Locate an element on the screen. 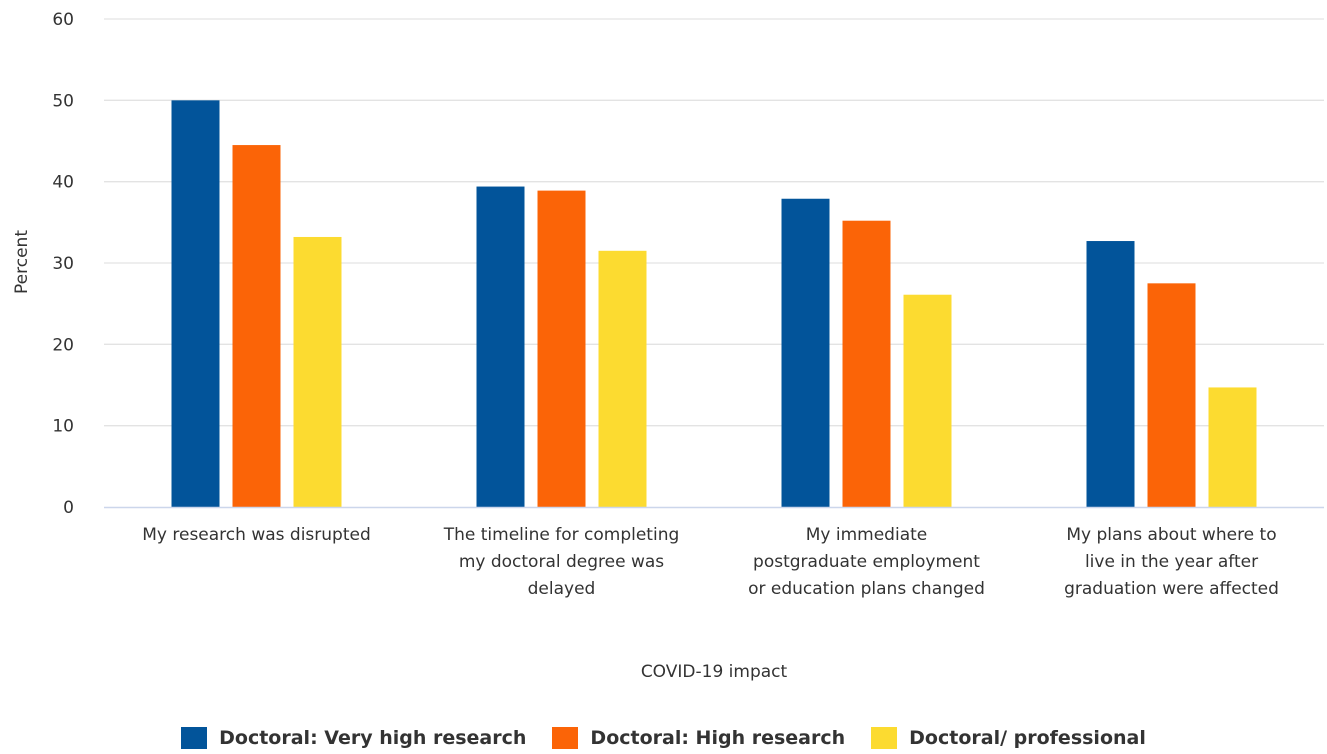 The height and width of the screenshot is (754, 1327). bar: Doctoral/ professional: 26.1 is located at coordinates (927, 400).